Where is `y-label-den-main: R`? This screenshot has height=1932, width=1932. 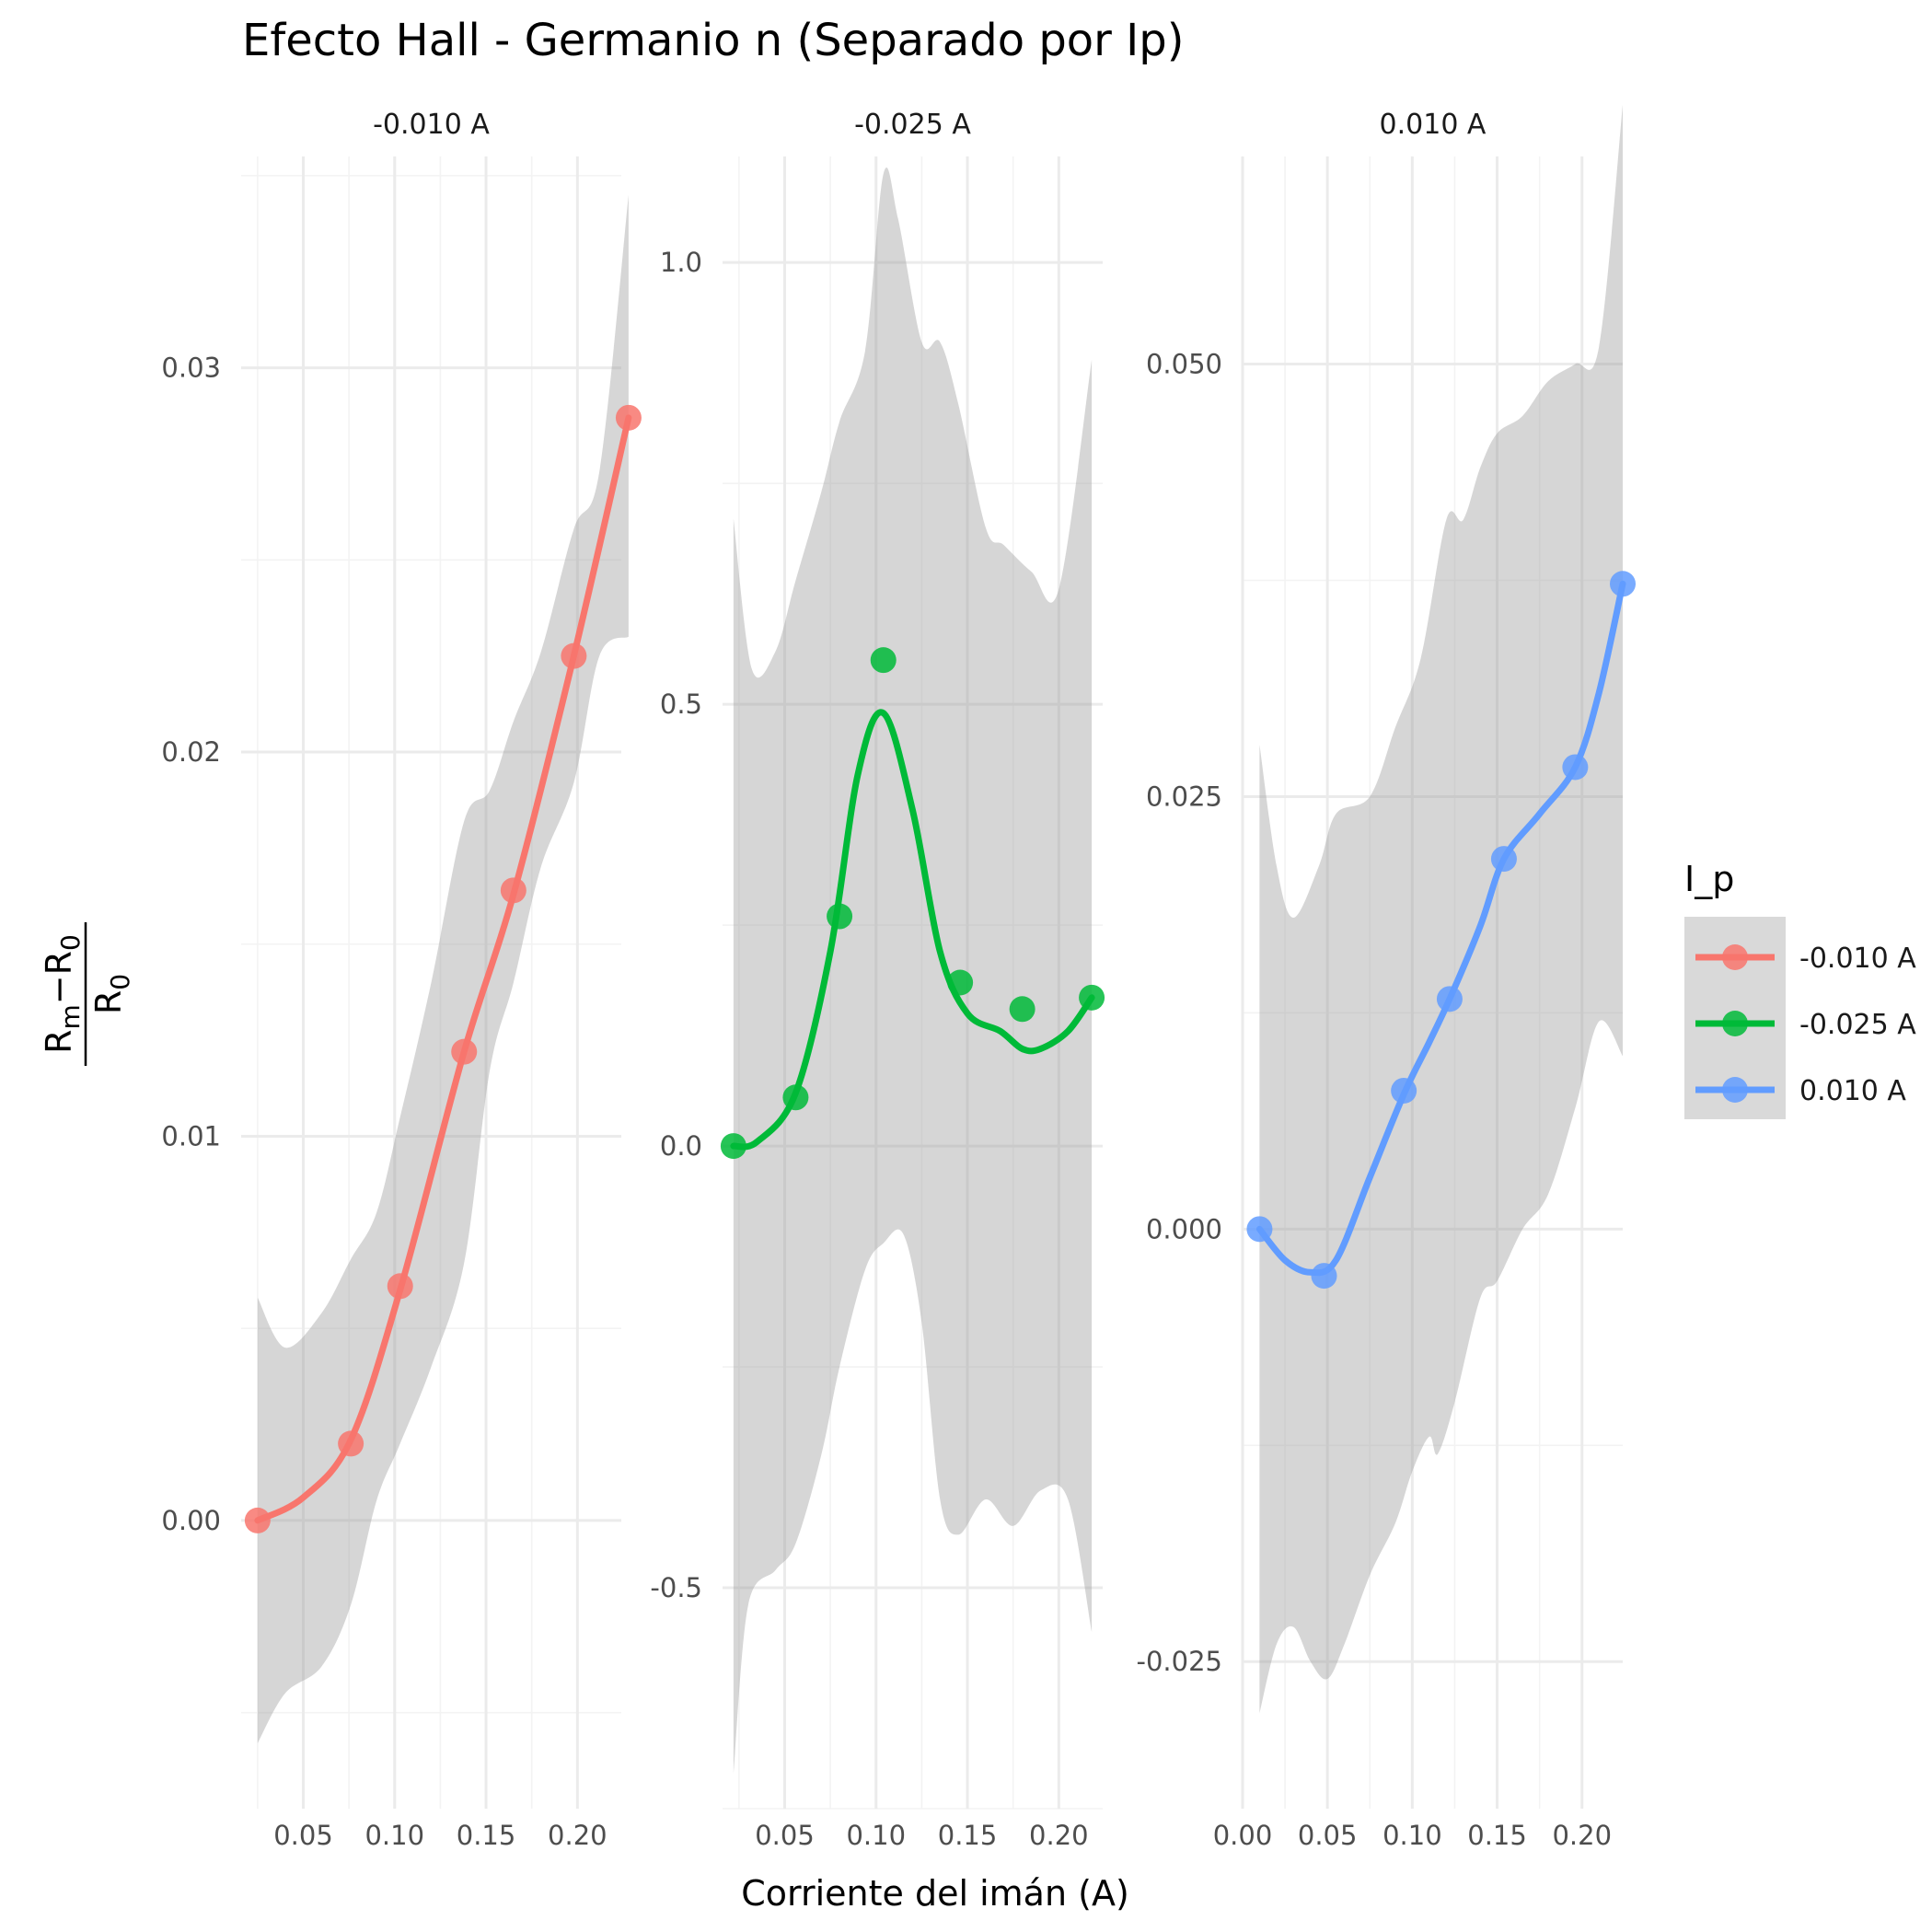 y-label-den-main: R is located at coordinates (109, 1002).